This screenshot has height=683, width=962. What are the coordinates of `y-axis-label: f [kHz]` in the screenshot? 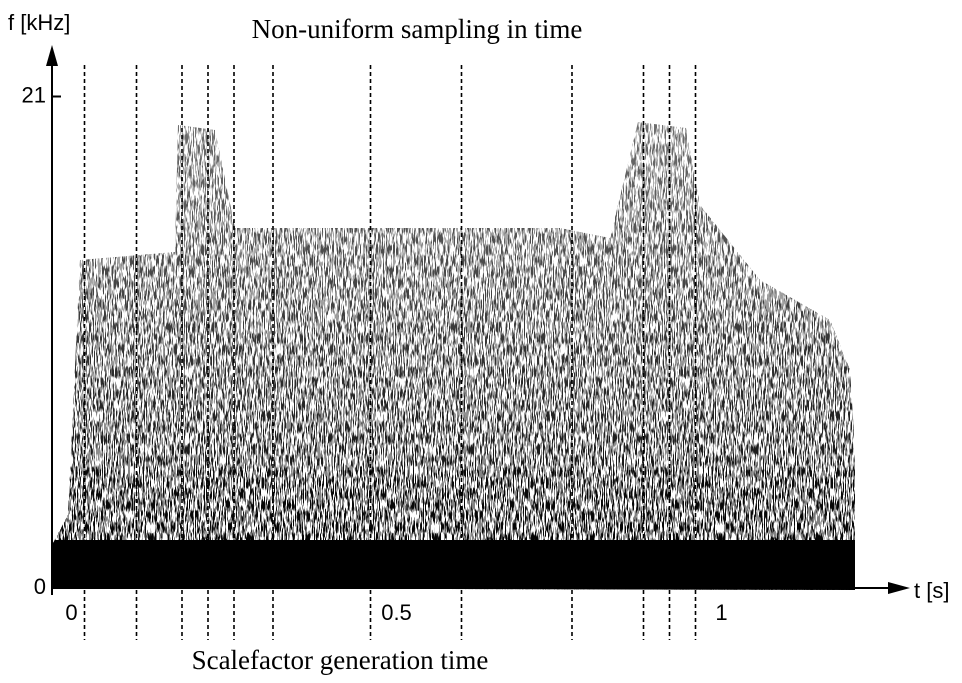 It's located at (39, 22).